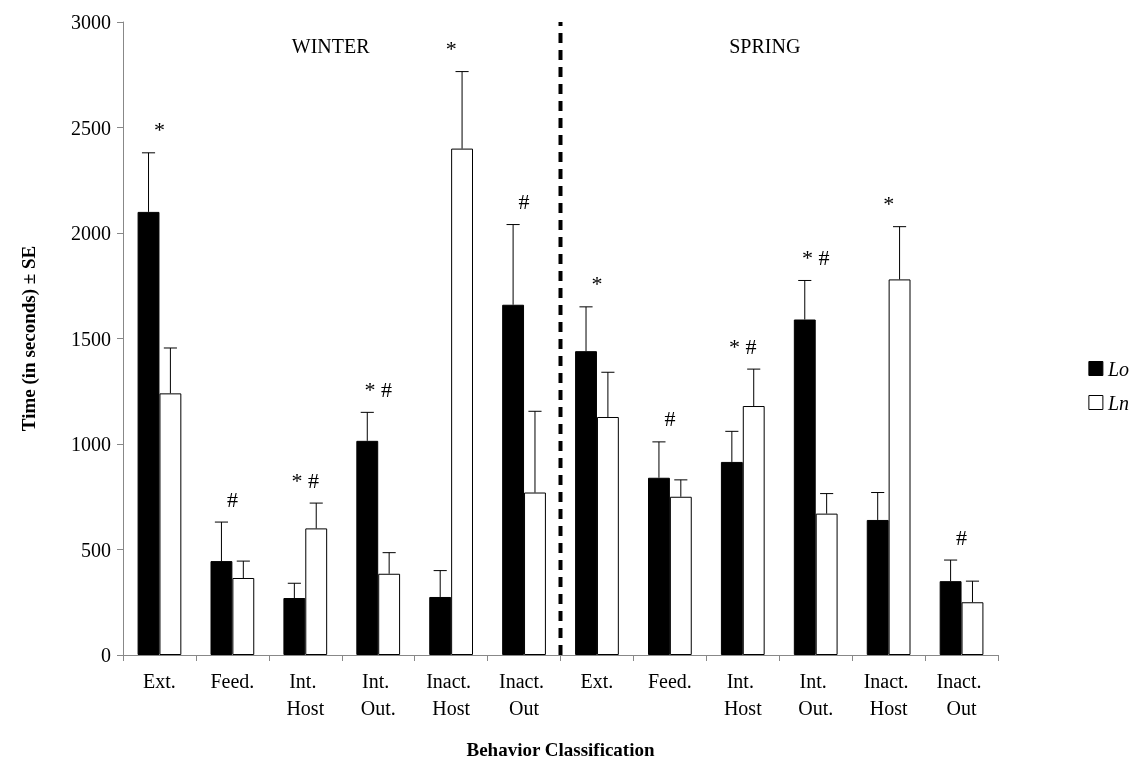 The image size is (1144, 771). I want to click on x-axis-title: Behavior Classification, so click(560, 749).